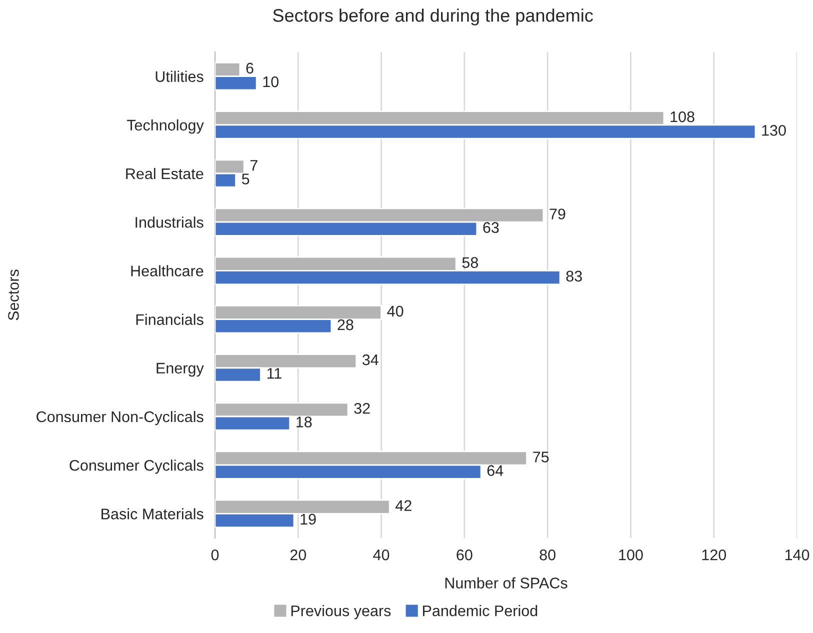  I want to click on data-label: 11, so click(274, 373).